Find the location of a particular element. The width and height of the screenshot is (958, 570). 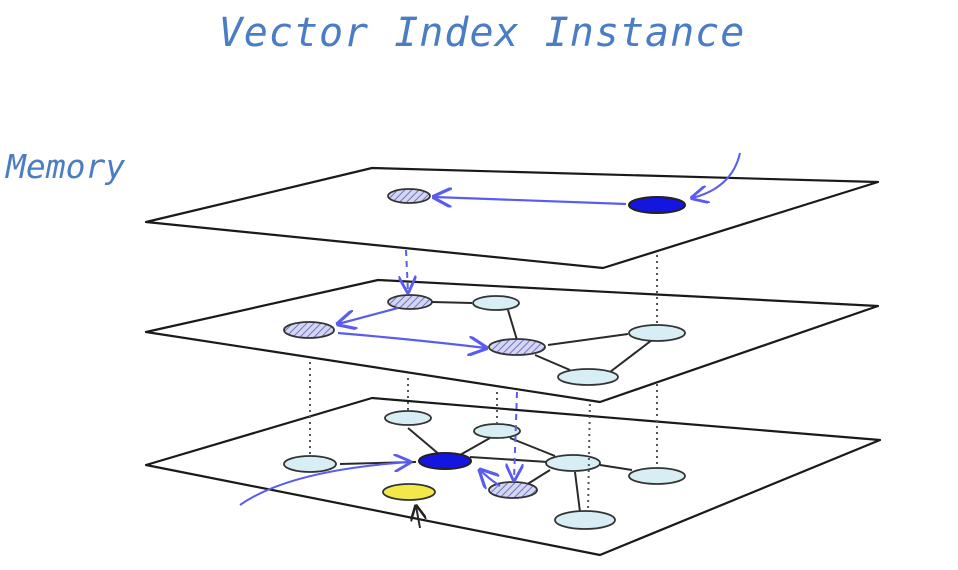

layer-links-bottom-middle is located at coordinates (483, 427).